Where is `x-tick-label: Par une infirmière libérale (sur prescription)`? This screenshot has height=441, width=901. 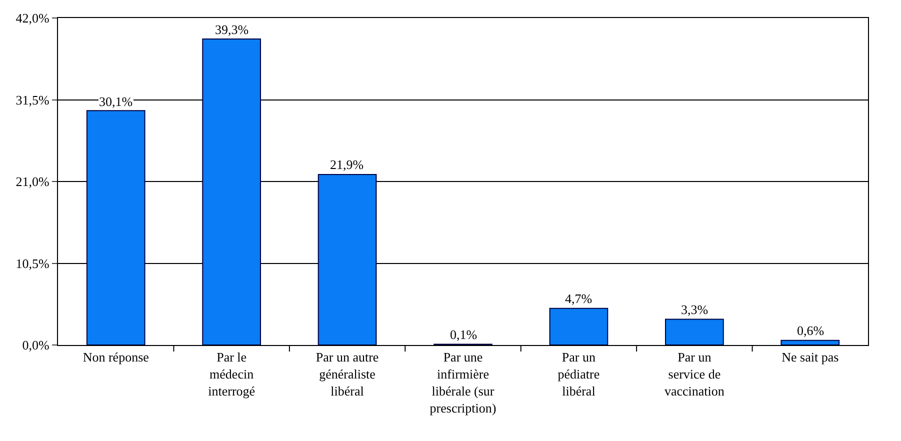 x-tick-label: Par une infirmière libérale (sur prescription) is located at coordinates (463, 383).